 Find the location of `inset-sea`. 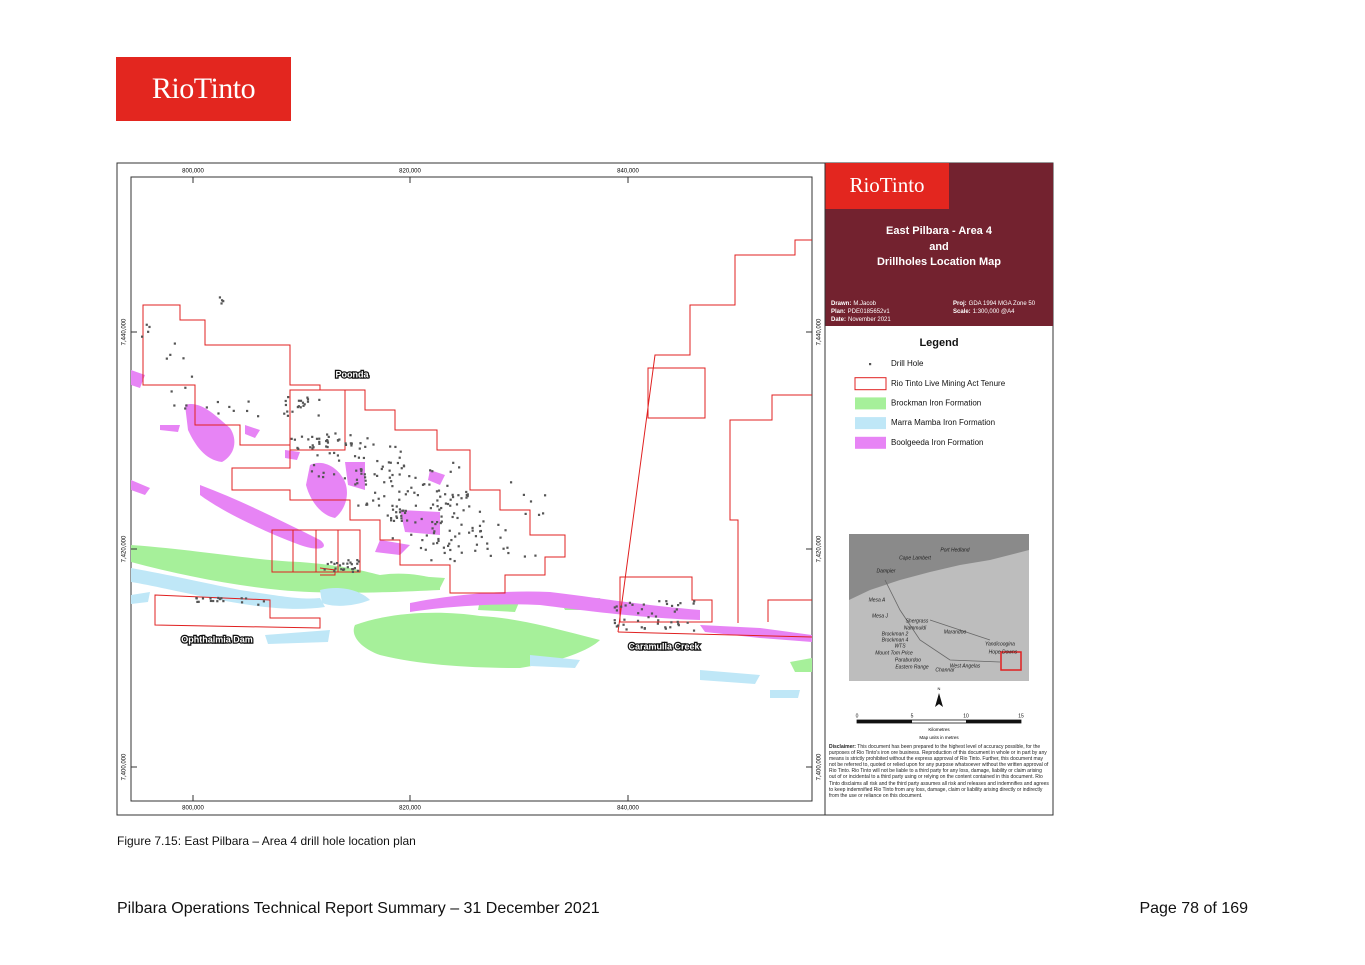

inset-sea is located at coordinates (939, 567).